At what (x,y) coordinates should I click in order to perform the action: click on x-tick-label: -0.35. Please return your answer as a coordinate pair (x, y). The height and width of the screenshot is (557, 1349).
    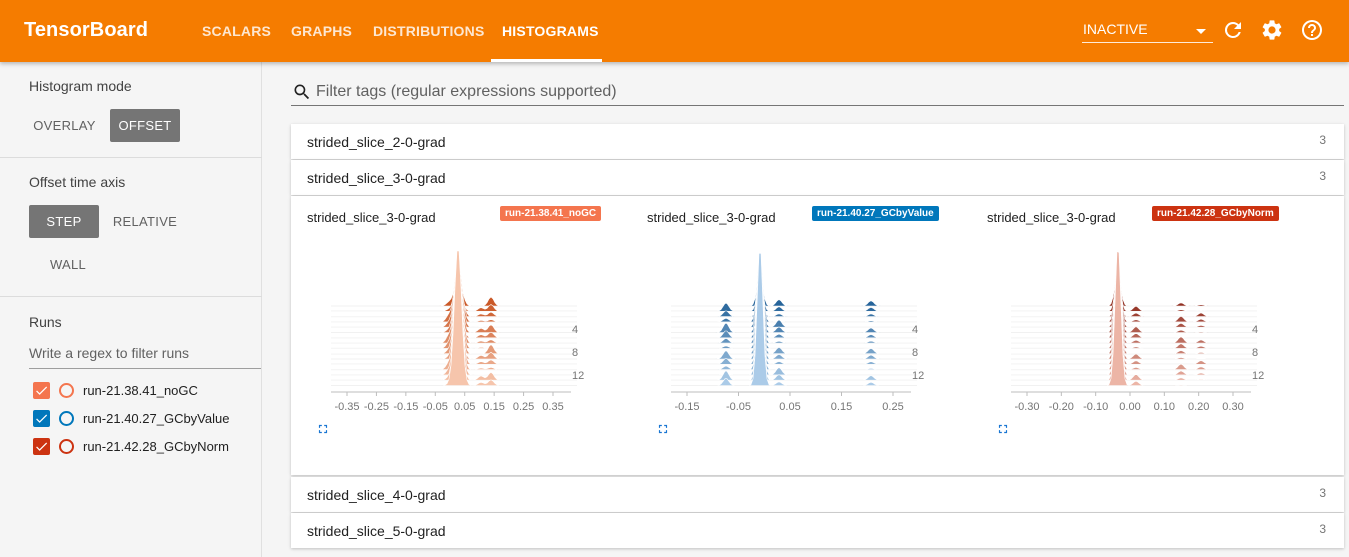
    Looking at the image, I should click on (346, 407).